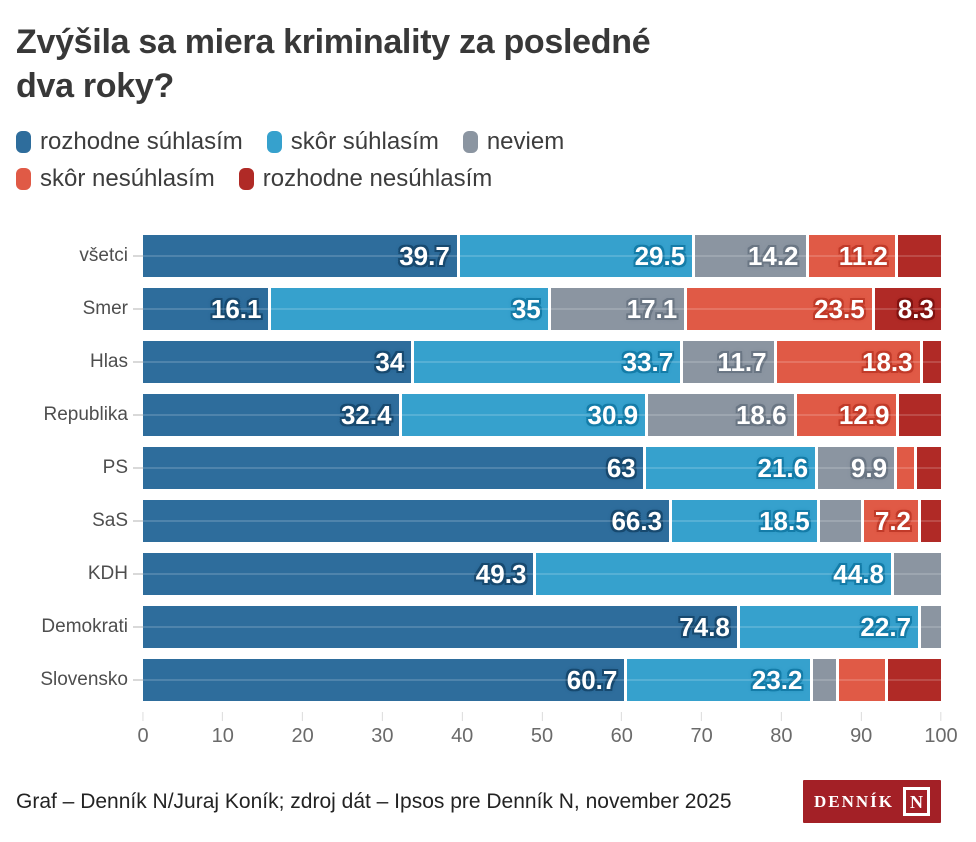 The image size is (976, 842). I want to click on axis-tick: 90, so click(861, 730).